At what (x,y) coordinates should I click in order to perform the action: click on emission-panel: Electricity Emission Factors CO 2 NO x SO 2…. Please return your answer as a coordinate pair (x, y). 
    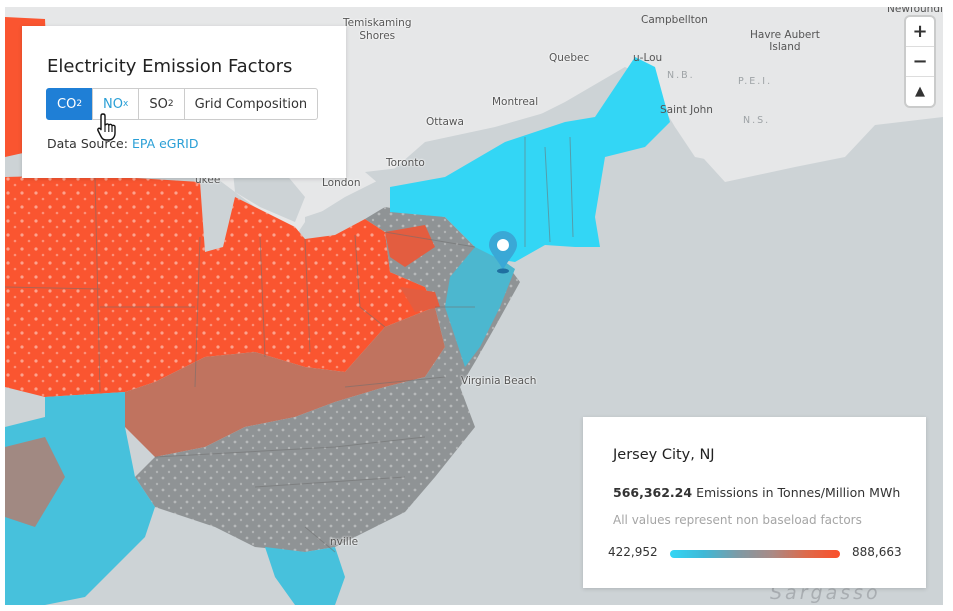
    Looking at the image, I should click on (184, 102).